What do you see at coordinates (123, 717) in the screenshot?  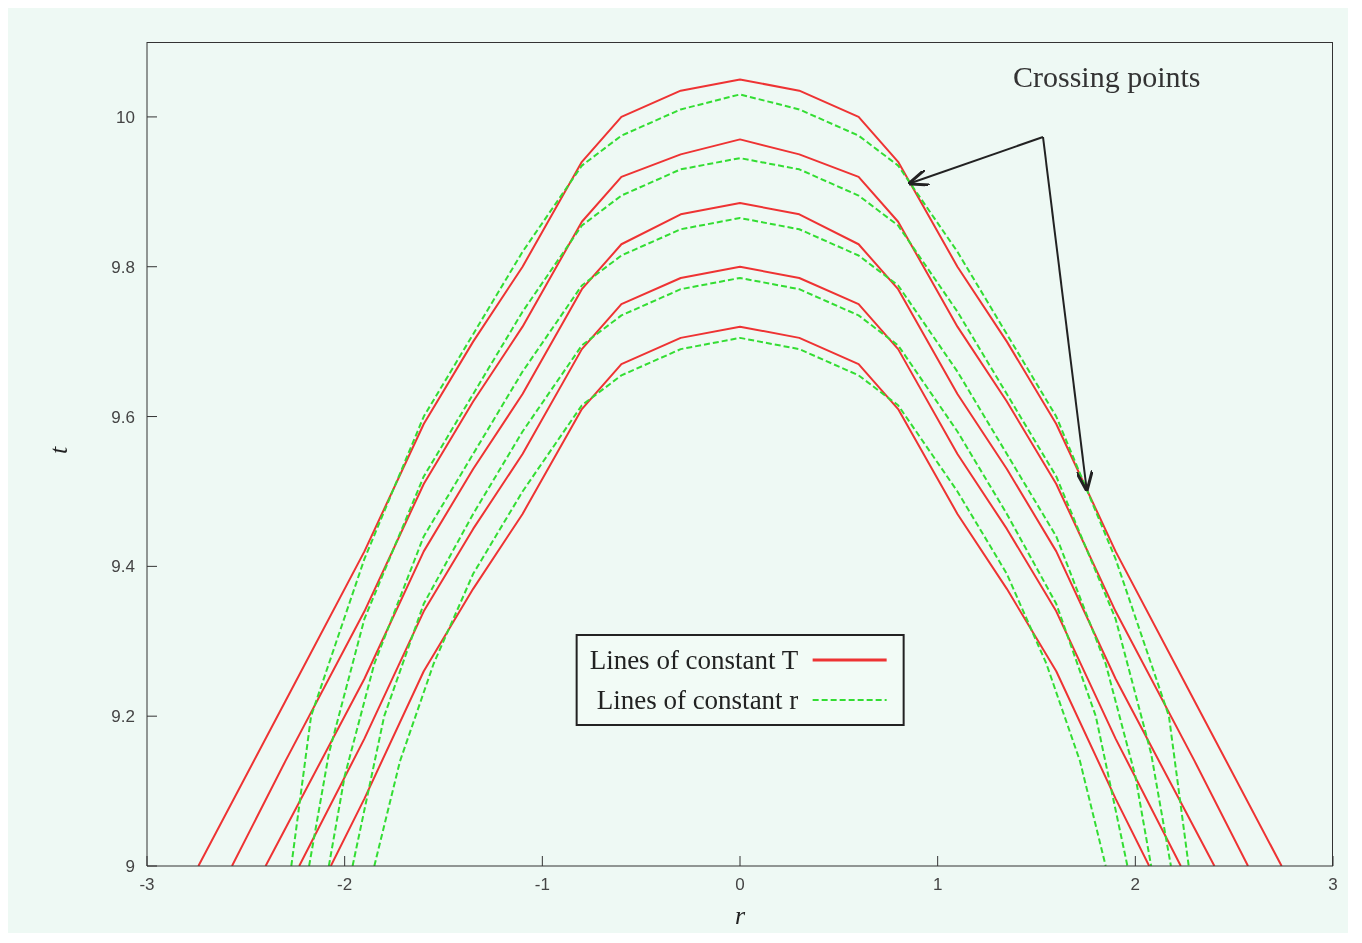 I see `y-tick-label: 9.2` at bounding box center [123, 717].